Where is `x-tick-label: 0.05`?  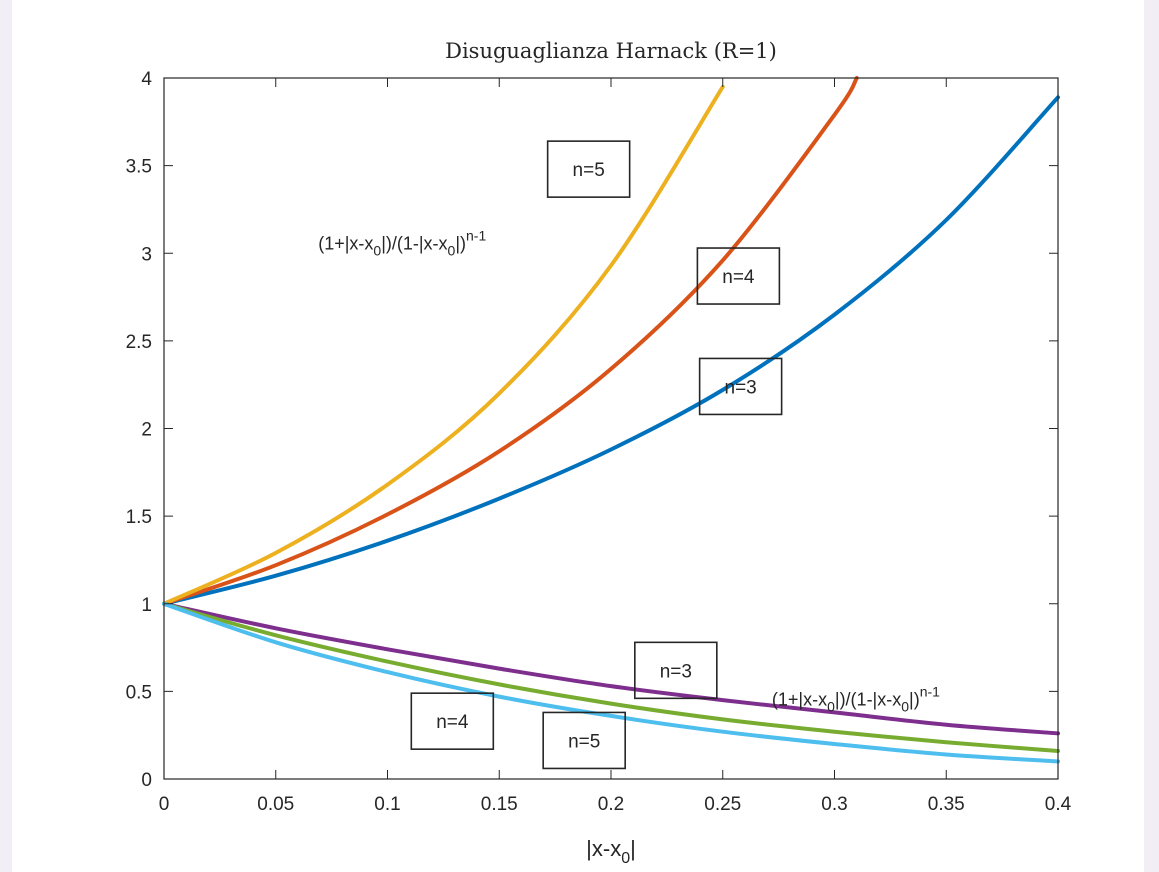 x-tick-label: 0.05 is located at coordinates (275, 804).